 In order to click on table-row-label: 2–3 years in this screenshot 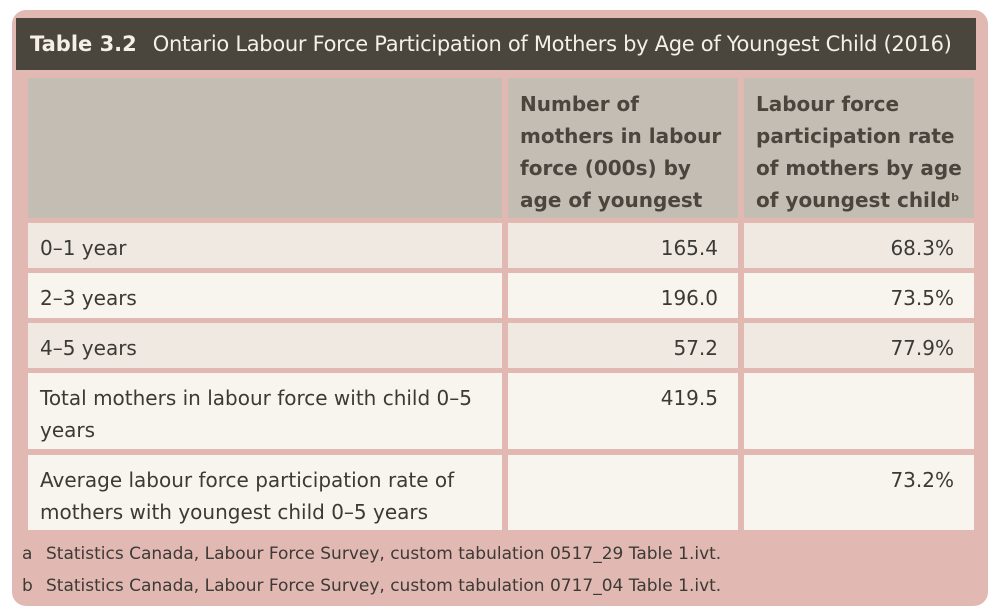, I will do `click(265, 295)`.